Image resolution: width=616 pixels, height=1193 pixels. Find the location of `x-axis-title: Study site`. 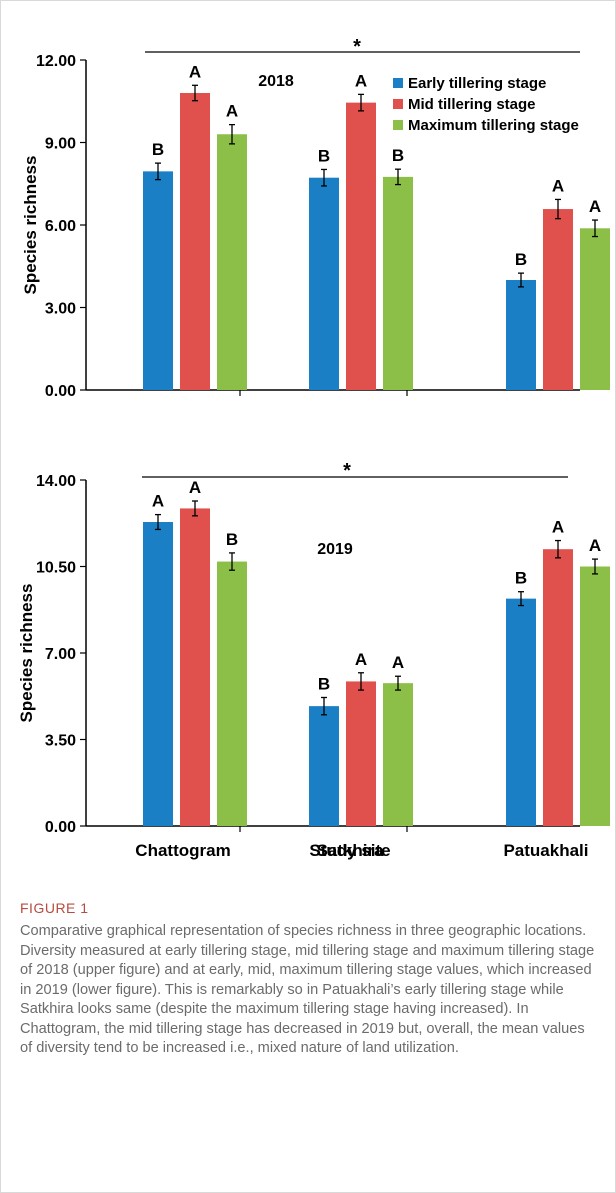

x-axis-title: Study site is located at coordinates (349, 850).